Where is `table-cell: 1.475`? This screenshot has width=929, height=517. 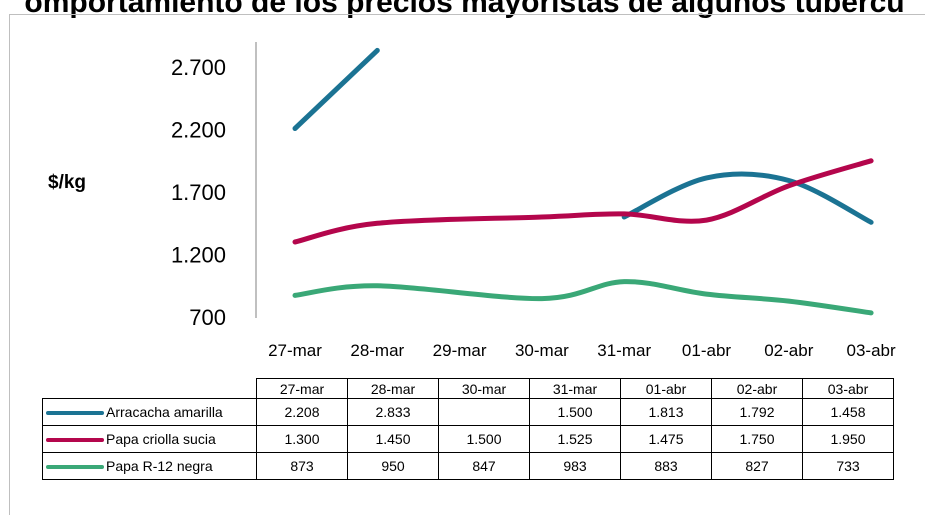 table-cell: 1.475 is located at coordinates (666, 439).